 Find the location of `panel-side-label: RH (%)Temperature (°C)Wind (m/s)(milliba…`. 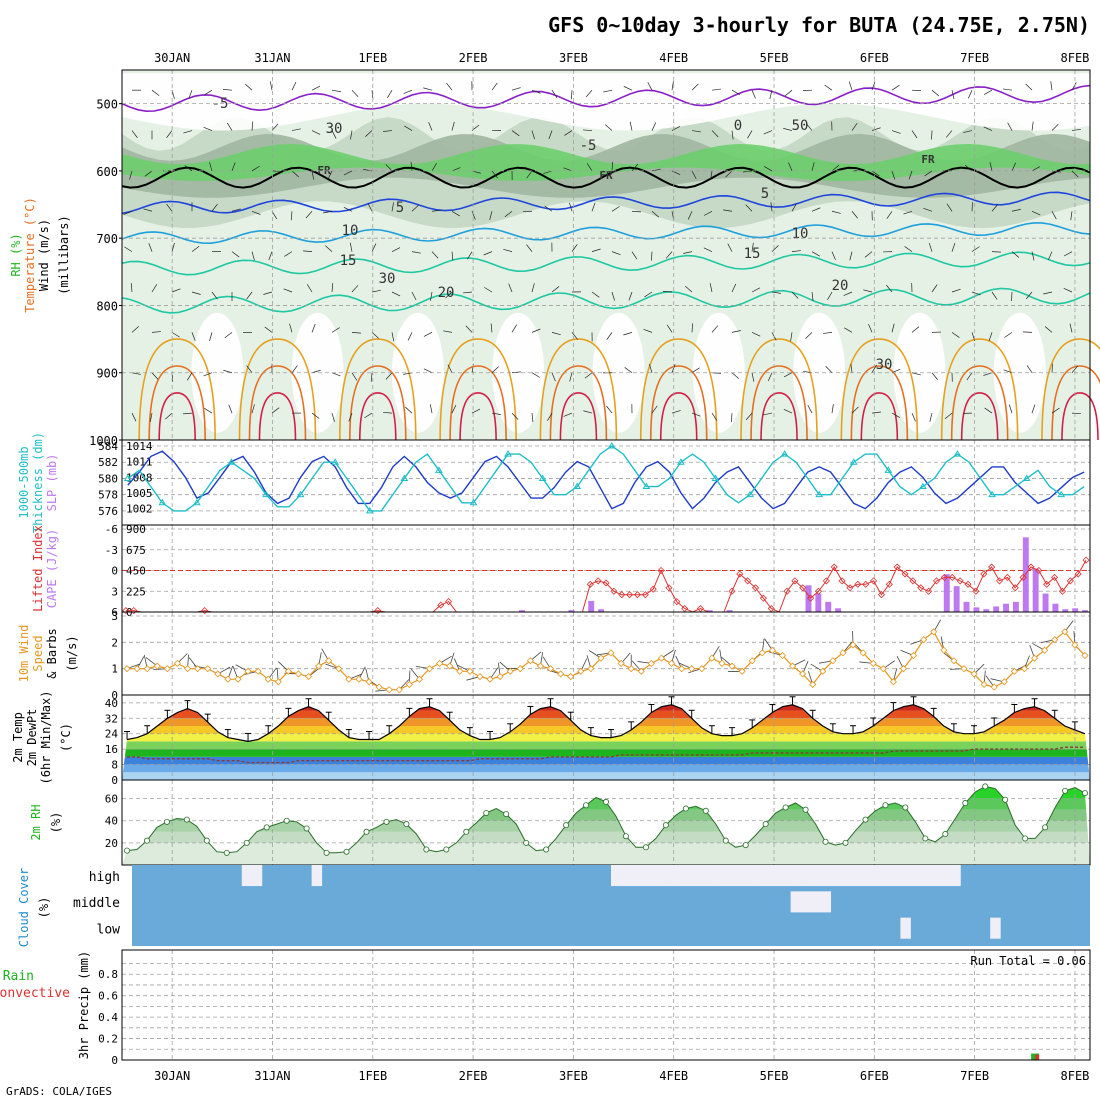

panel-side-label: RH (%)Temperature (°C)Wind (m/s)(milliba… is located at coordinates (40, 255).